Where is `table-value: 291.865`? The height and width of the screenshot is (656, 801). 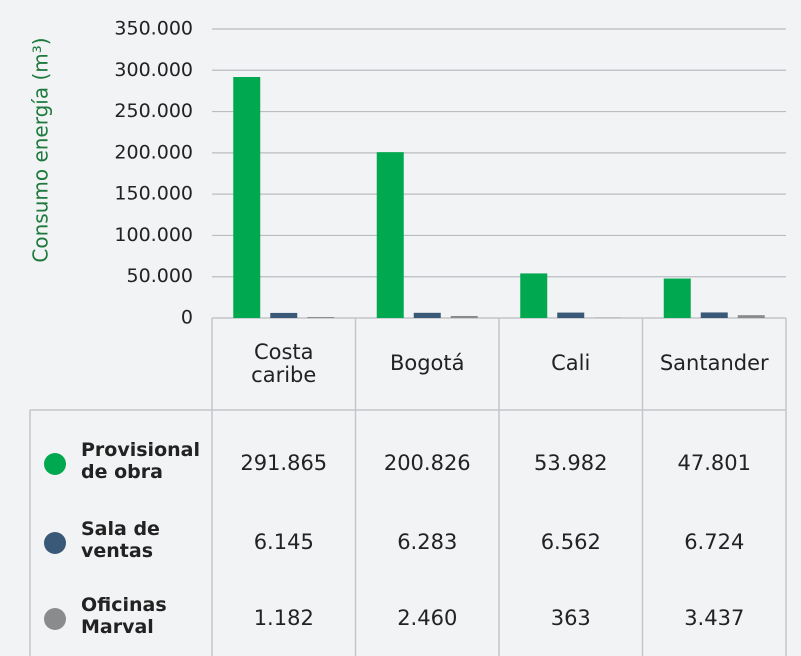
table-value: 291.865 is located at coordinates (284, 463).